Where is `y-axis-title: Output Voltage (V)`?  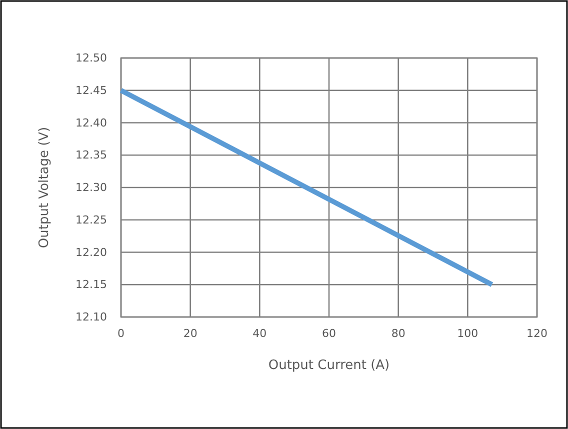
y-axis-title: Output Voltage (V) is located at coordinates (44, 187).